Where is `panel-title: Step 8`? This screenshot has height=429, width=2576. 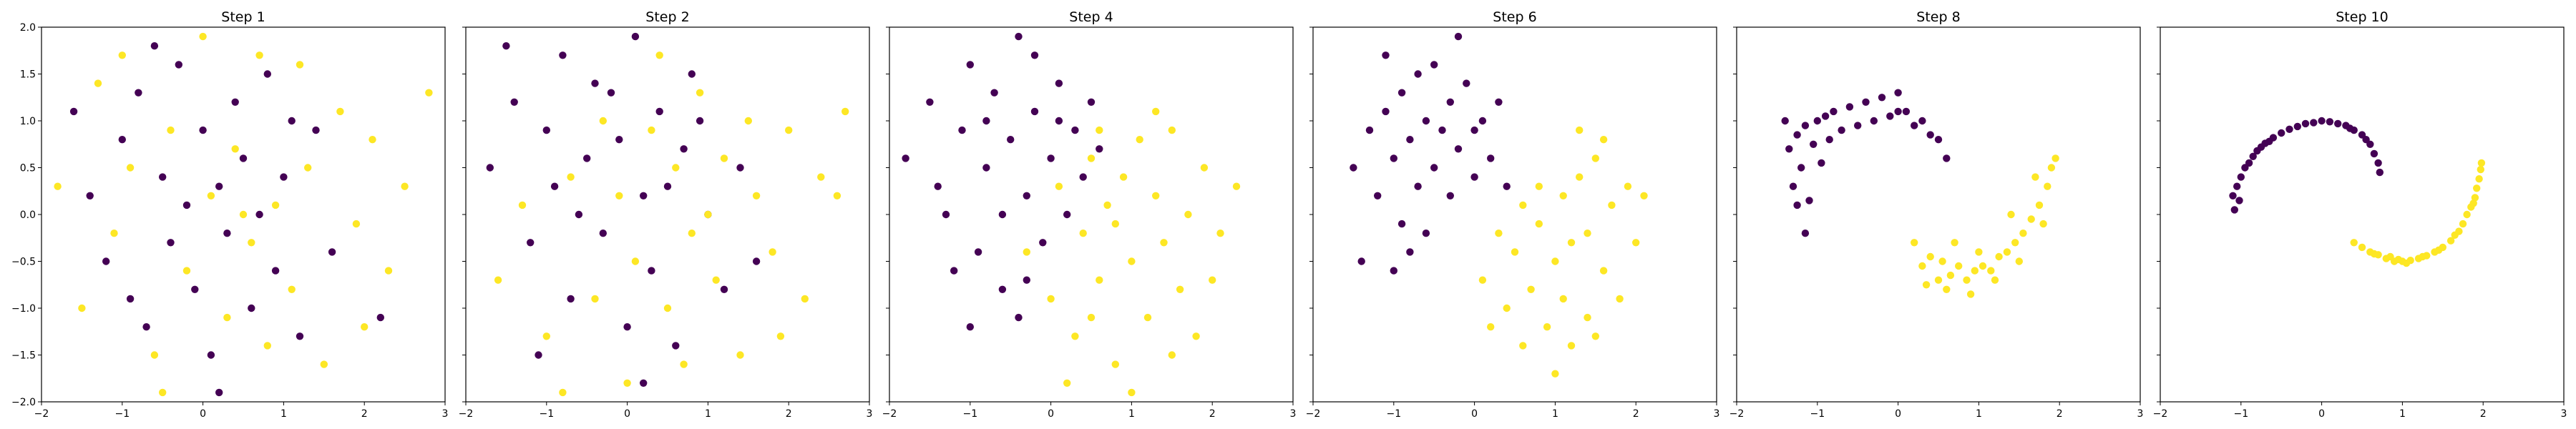
panel-title: Step 8 is located at coordinates (1938, 17).